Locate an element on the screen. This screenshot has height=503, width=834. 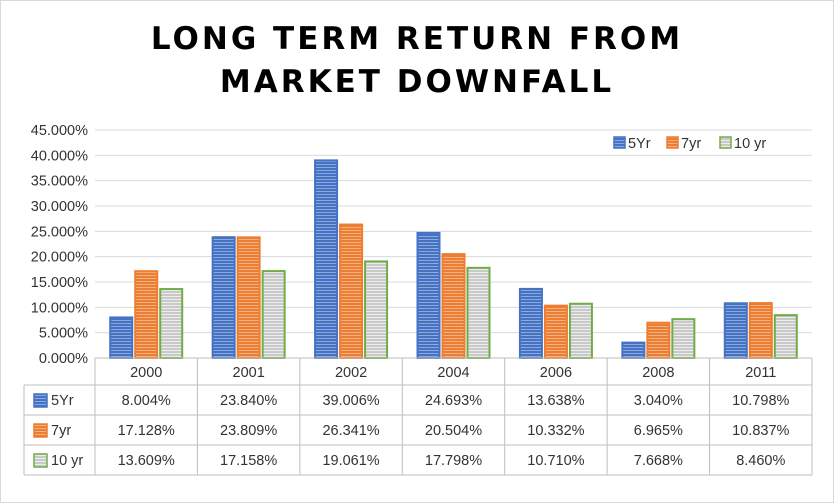
table-cell-value: 13.638% is located at coordinates (555, 401).